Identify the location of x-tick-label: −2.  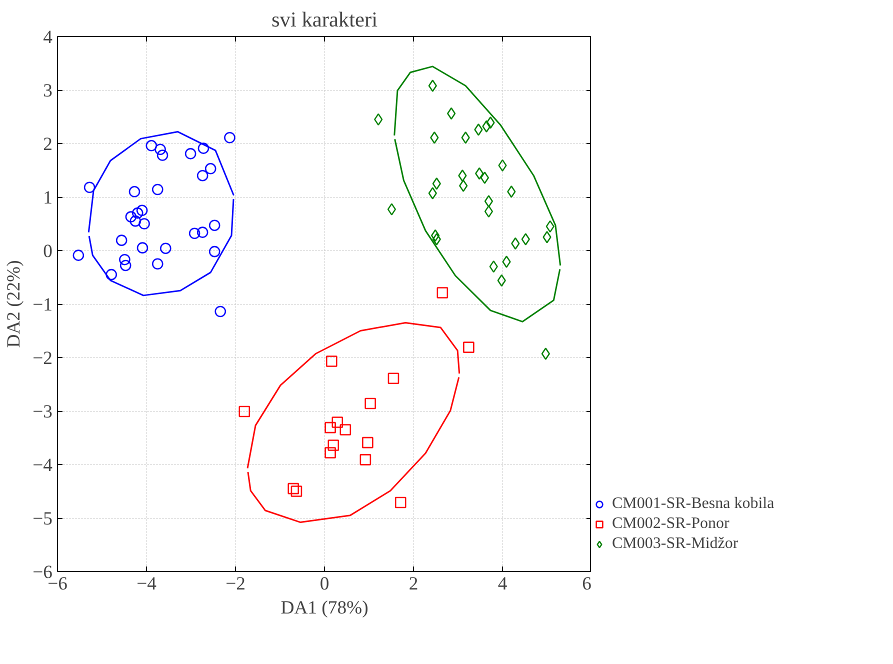
(236, 584).